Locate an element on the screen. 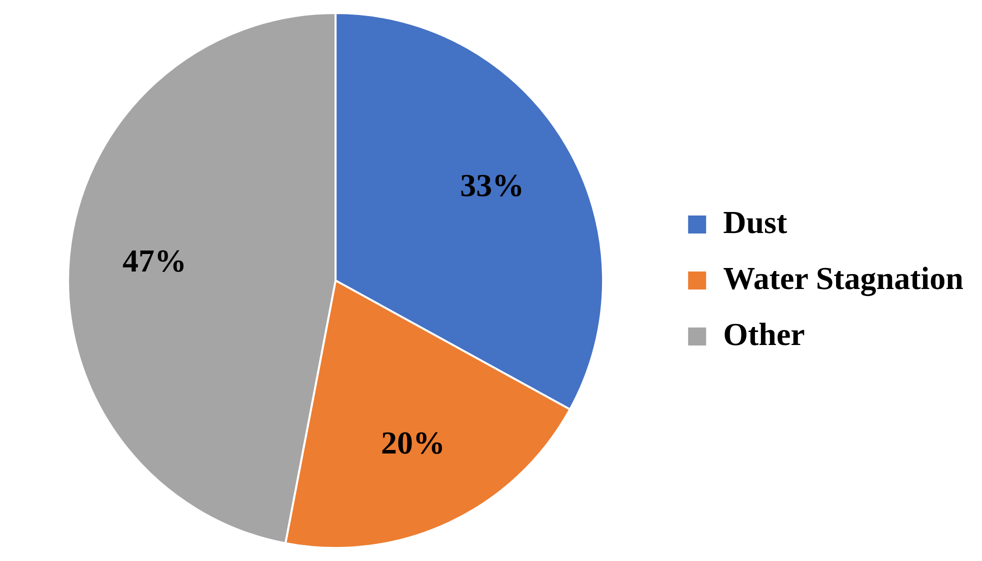 The image size is (982, 561). data-label: 47% is located at coordinates (154, 260).